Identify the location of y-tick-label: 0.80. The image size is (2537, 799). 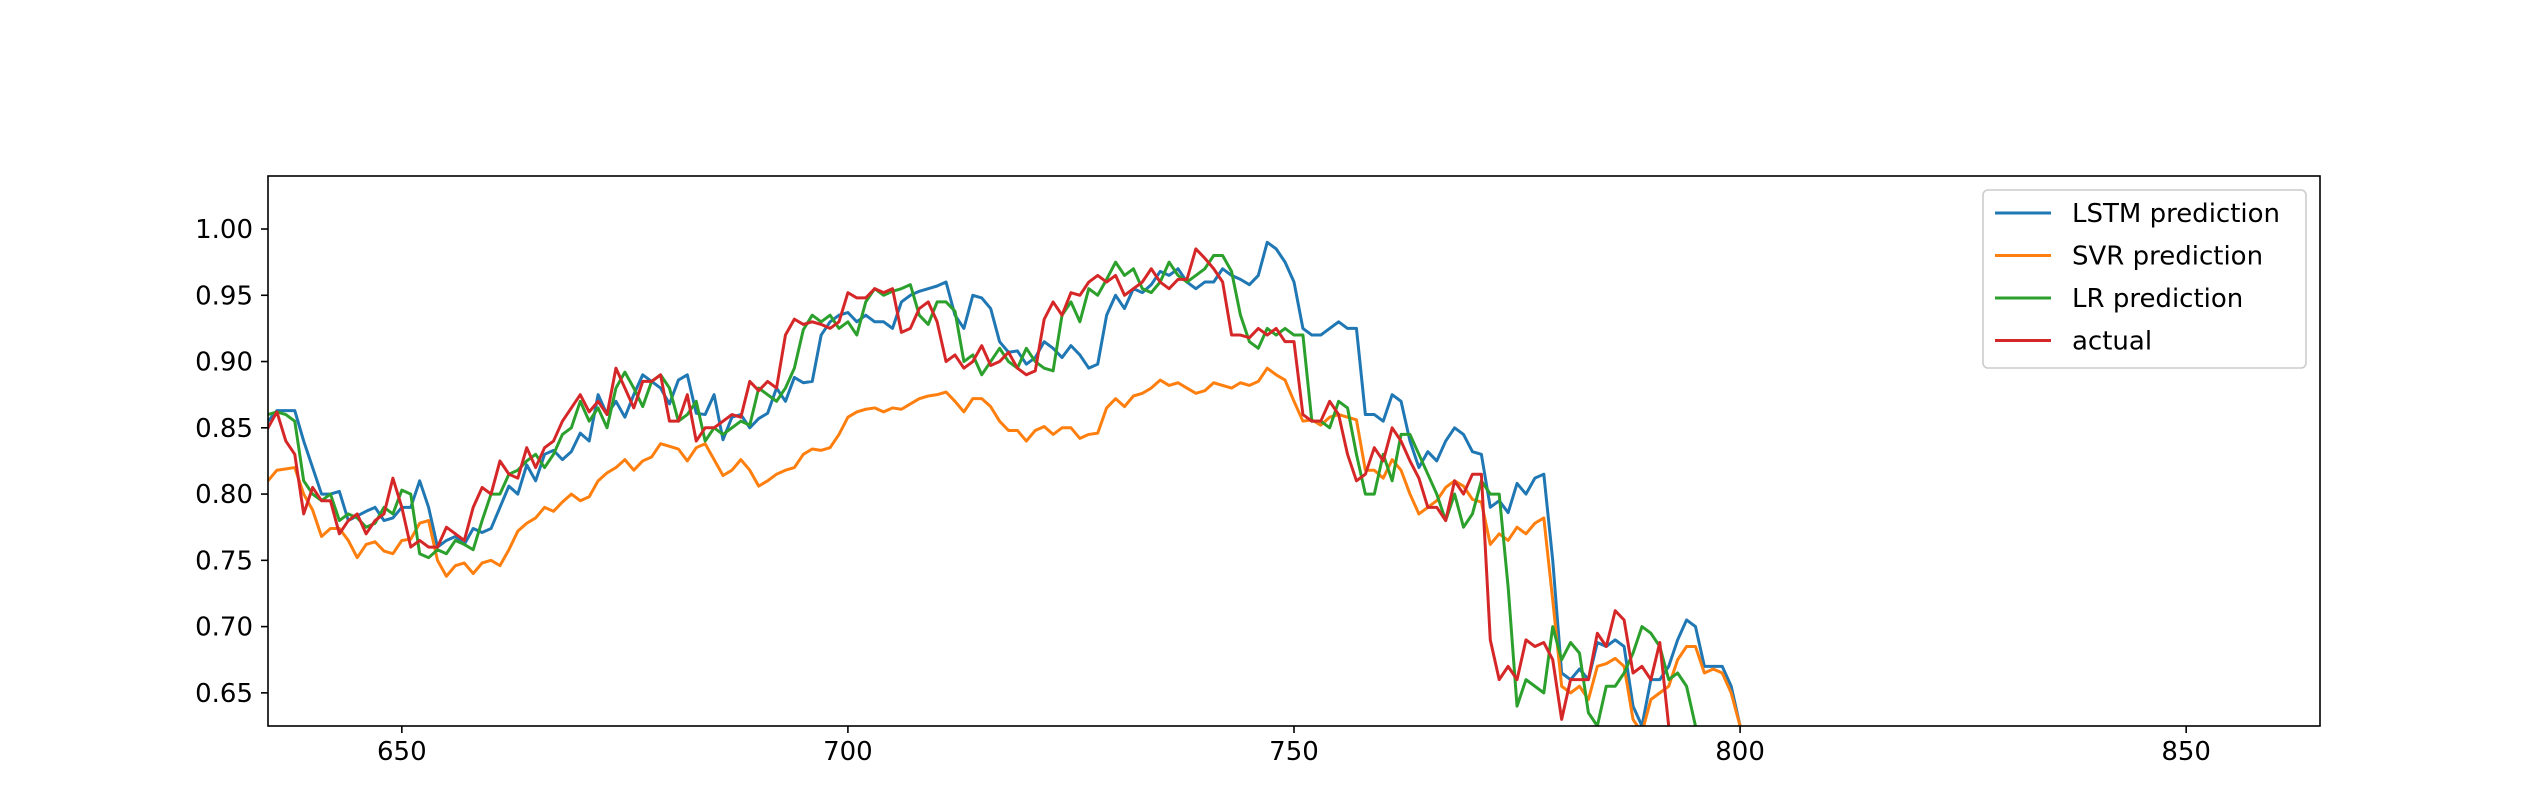
(224, 495).